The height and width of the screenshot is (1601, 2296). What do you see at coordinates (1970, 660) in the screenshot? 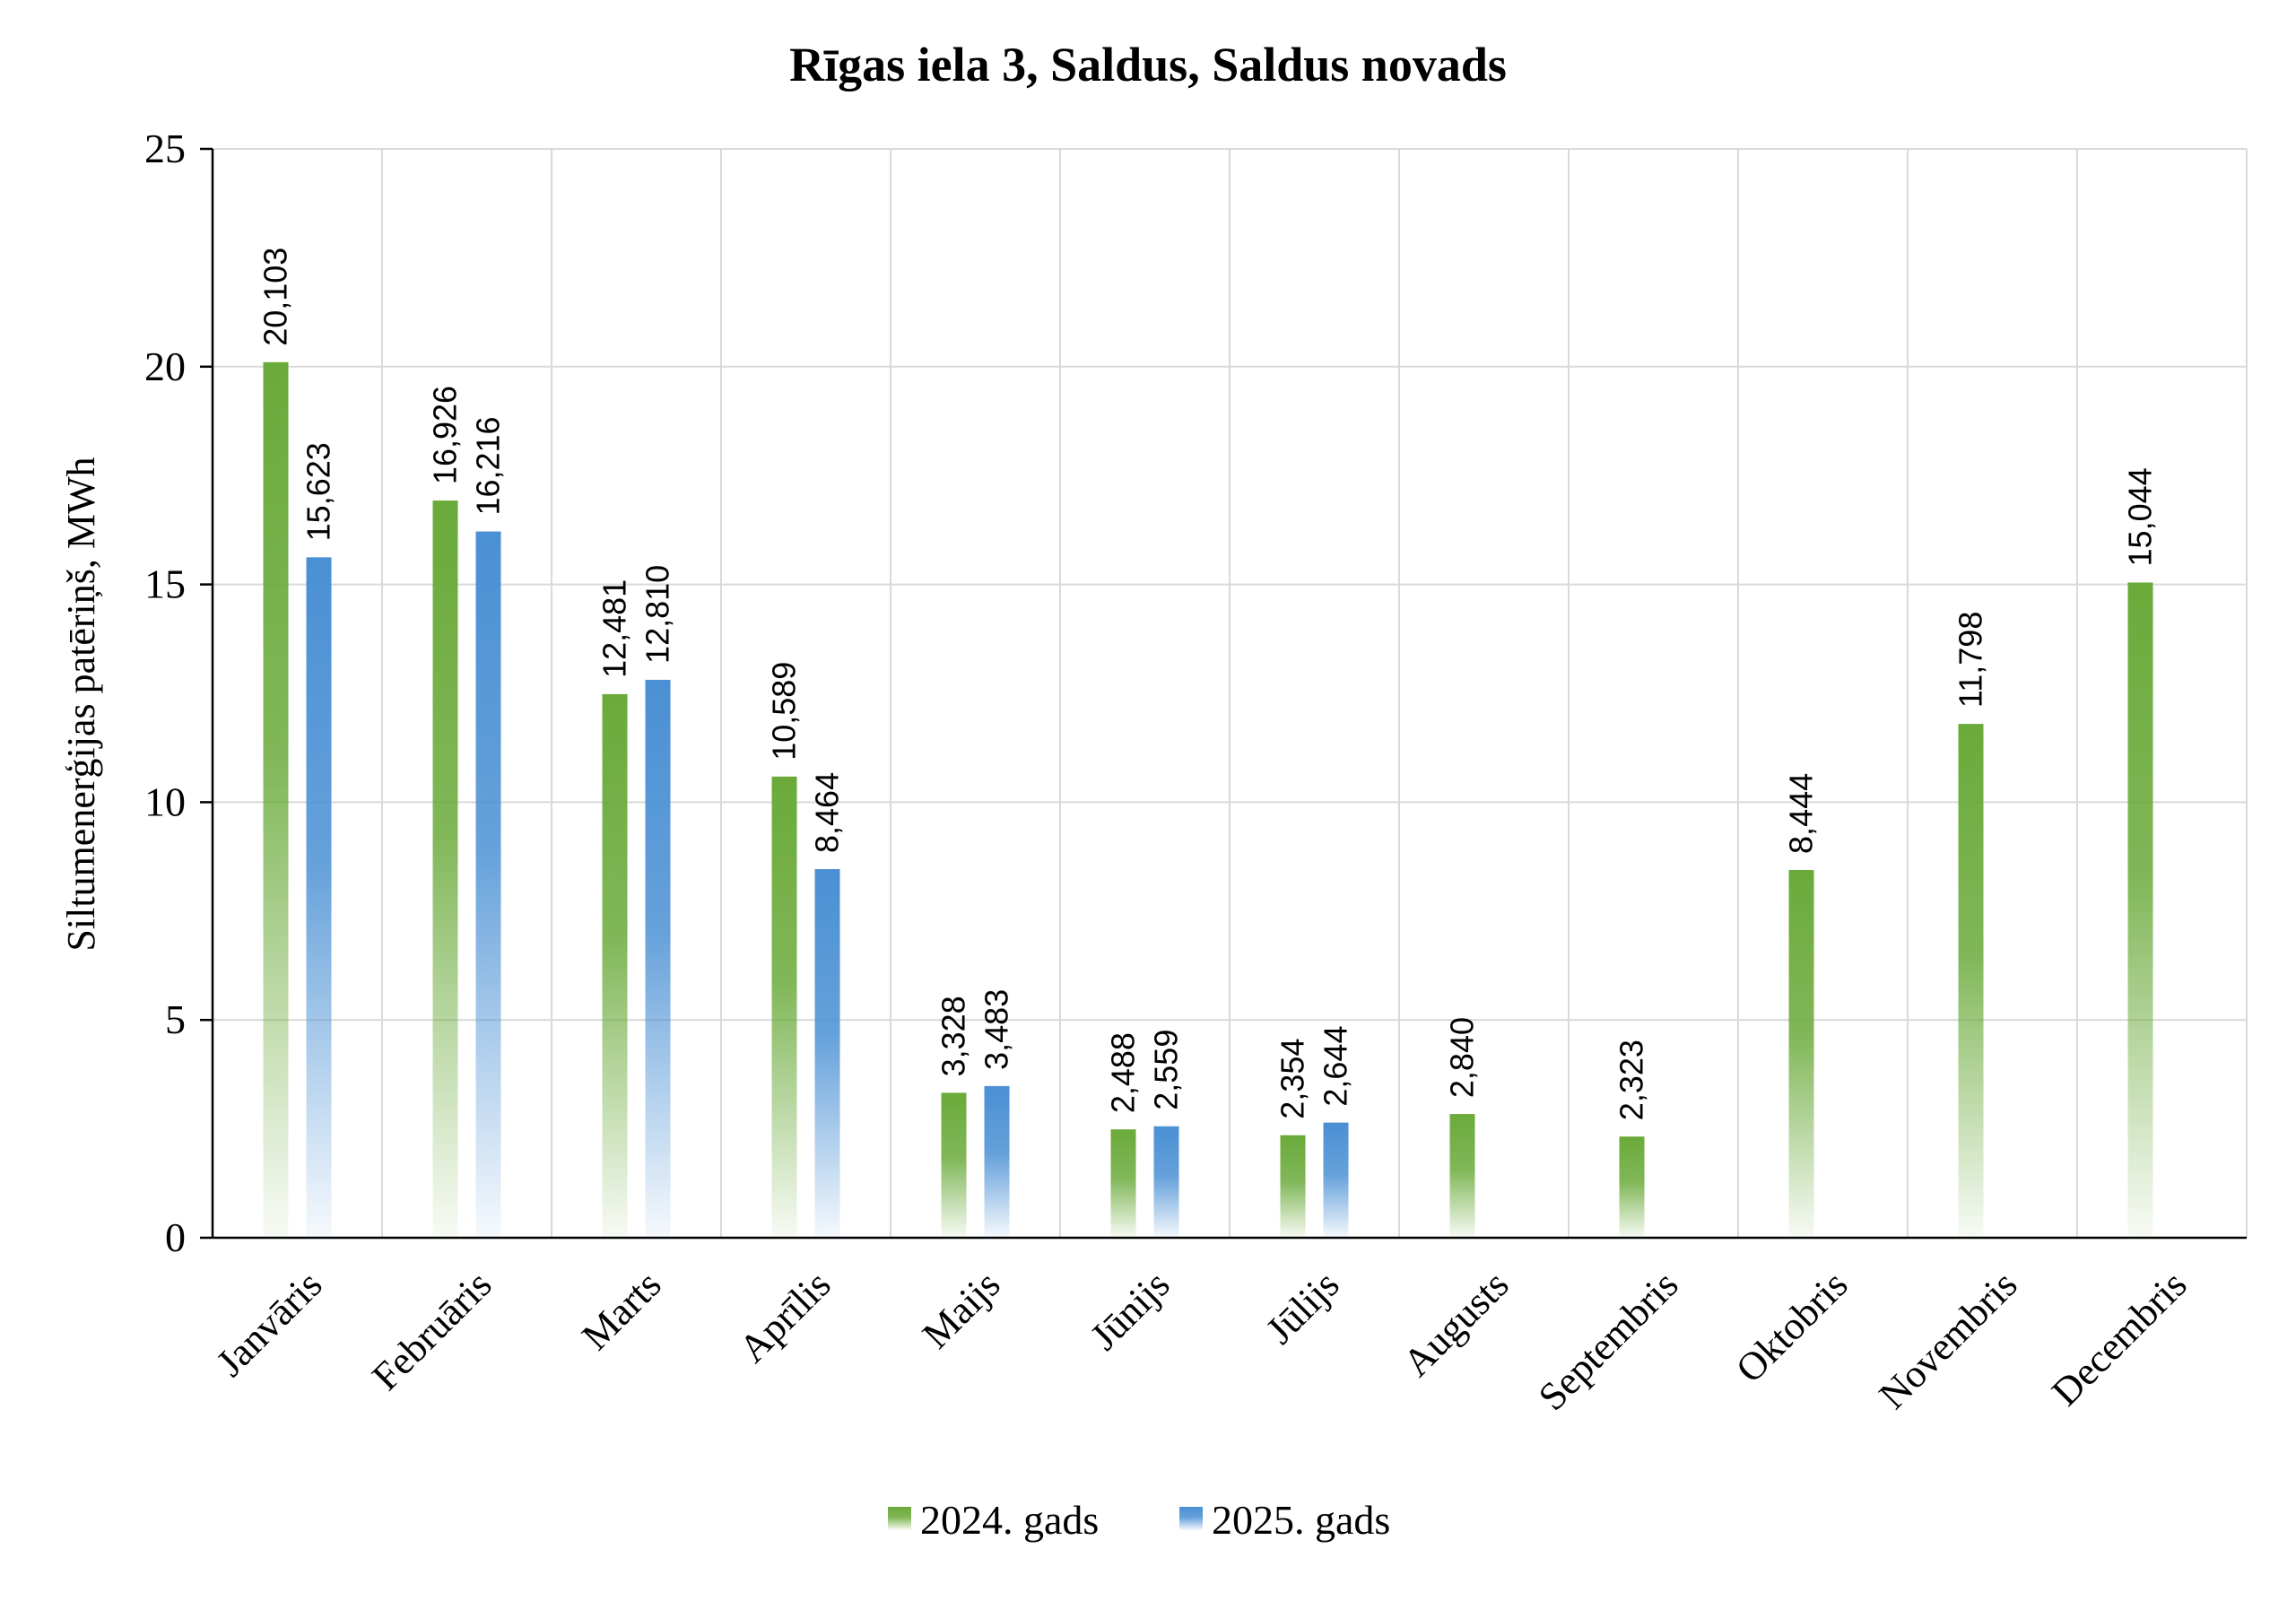
I see `data-label: 11,798` at bounding box center [1970, 660].